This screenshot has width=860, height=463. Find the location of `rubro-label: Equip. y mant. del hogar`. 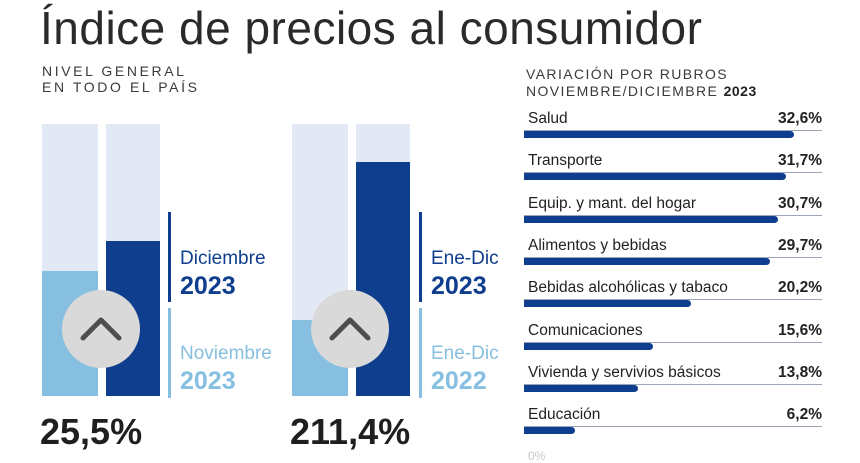

rubro-label: Equip. y mant. del hogar is located at coordinates (612, 203).